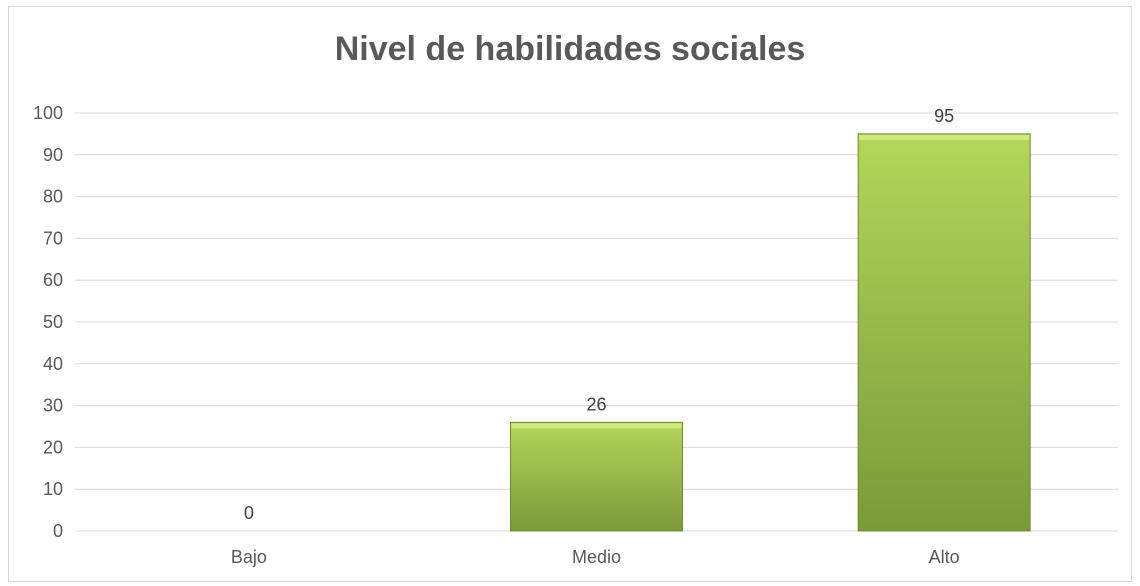 The image size is (1140, 586). Describe the element at coordinates (596, 476) in the screenshot. I see `bar-medio` at that location.